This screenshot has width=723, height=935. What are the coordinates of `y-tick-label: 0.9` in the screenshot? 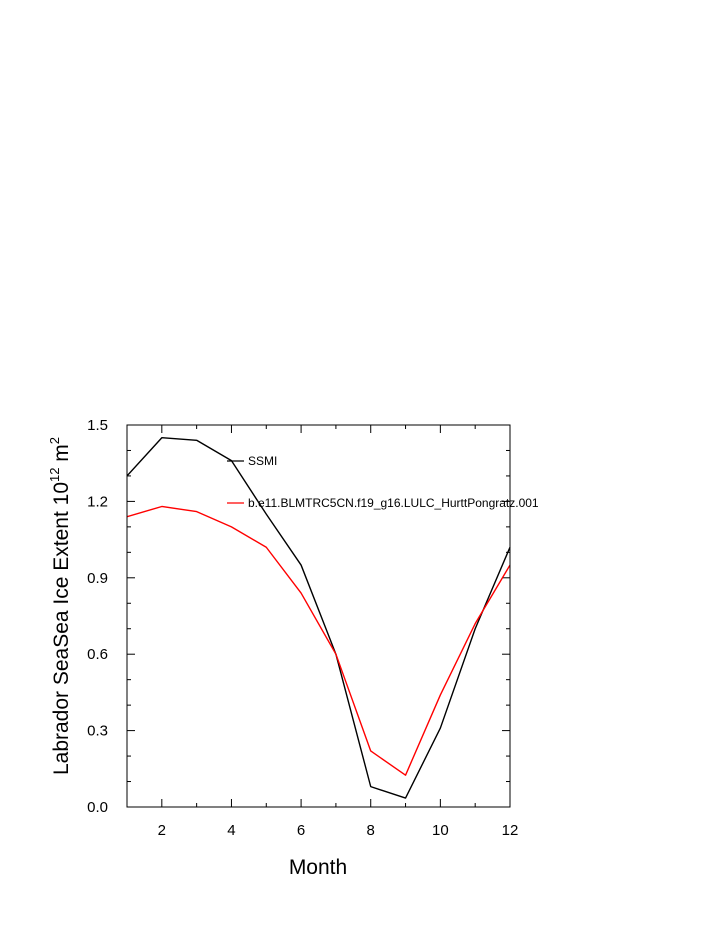 It's located at (97, 578).